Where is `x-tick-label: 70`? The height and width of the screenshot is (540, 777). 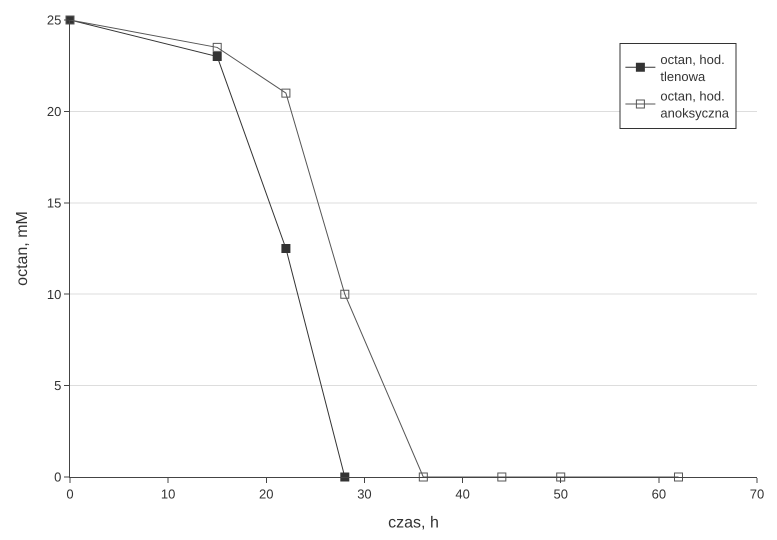
x-tick-label: 70 is located at coordinates (757, 494).